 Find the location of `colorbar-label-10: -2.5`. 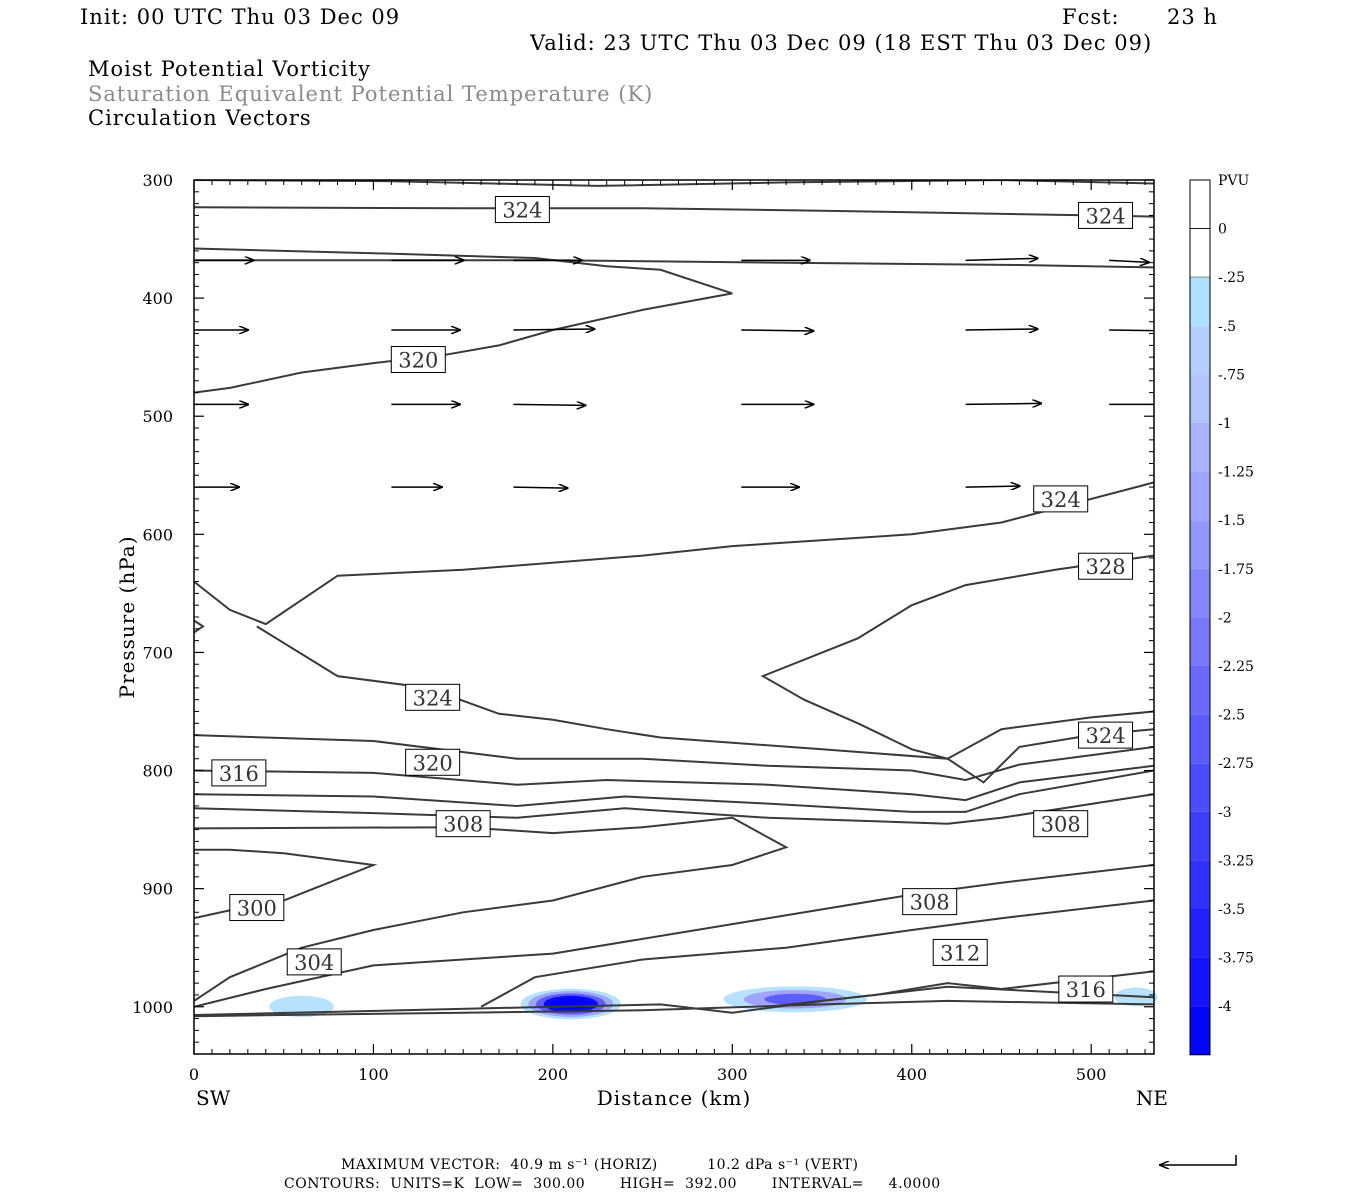

colorbar-label-10: -2.5 is located at coordinates (1231, 716).